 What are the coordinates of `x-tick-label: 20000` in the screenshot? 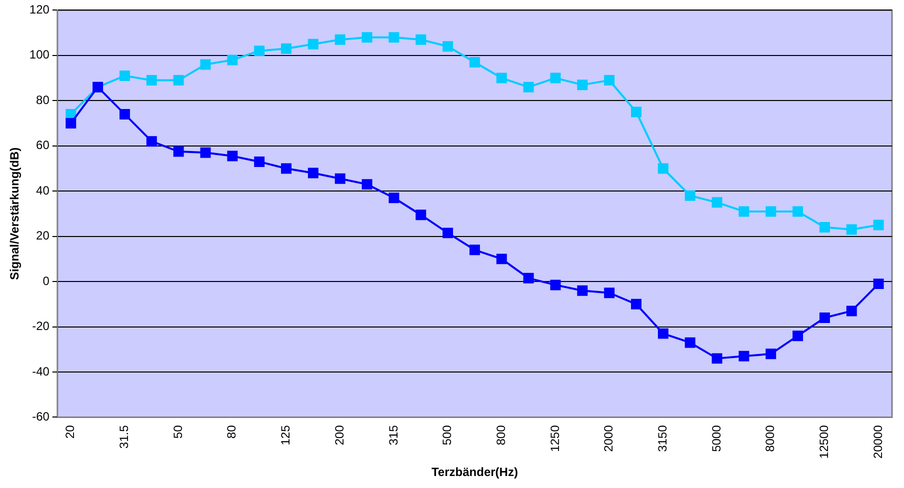 It's located at (877, 441).